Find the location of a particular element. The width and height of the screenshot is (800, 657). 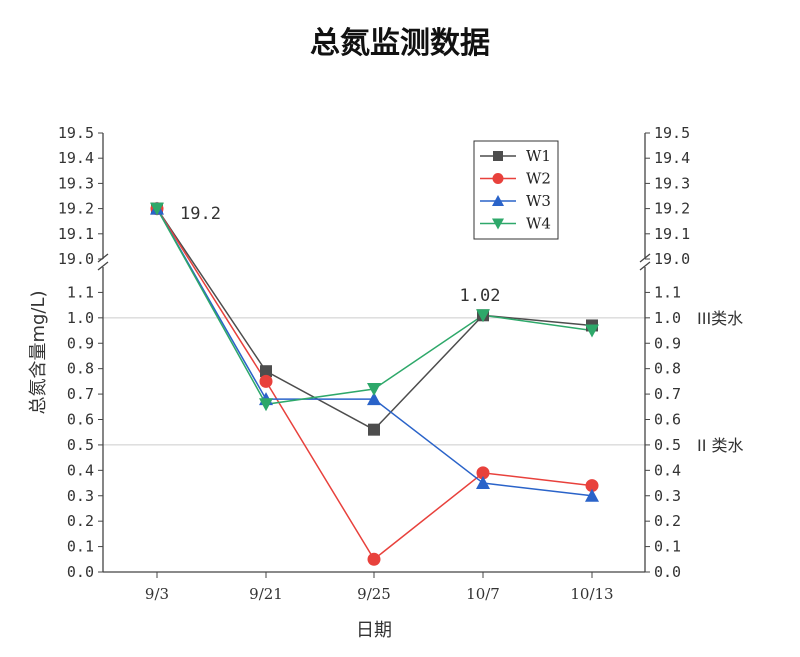

legend-label-w3: W3 is located at coordinates (538, 201).